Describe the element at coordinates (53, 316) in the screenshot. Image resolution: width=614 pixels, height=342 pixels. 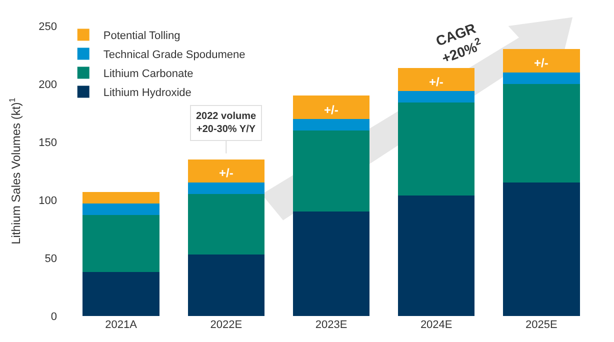
I see `y-tick-label: 0` at that location.